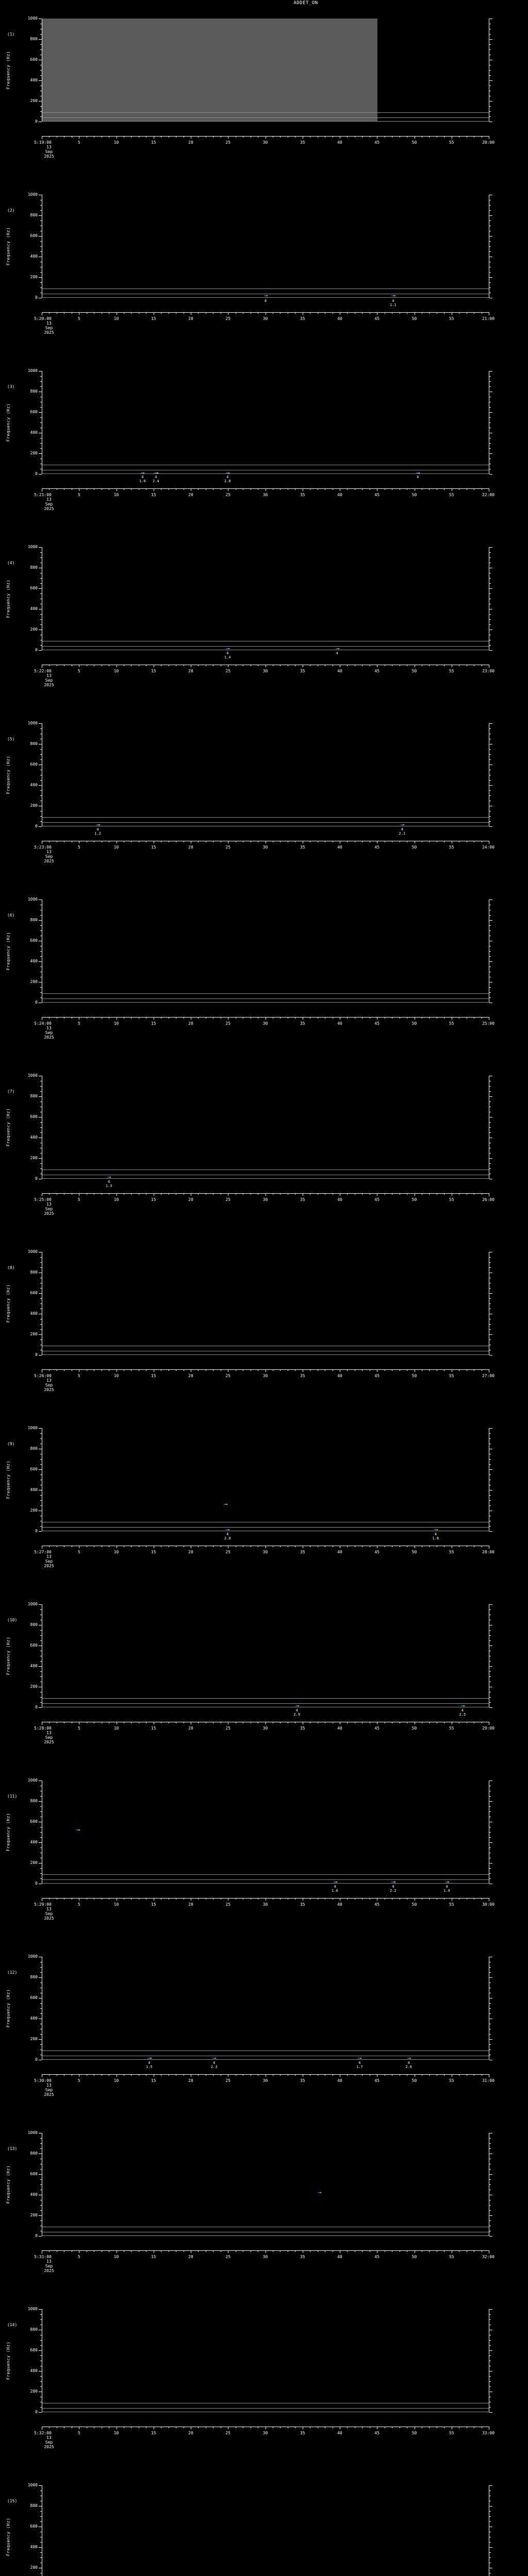  What do you see at coordinates (302, 2257) in the screenshot?
I see `x-tick-label: 35` at bounding box center [302, 2257].